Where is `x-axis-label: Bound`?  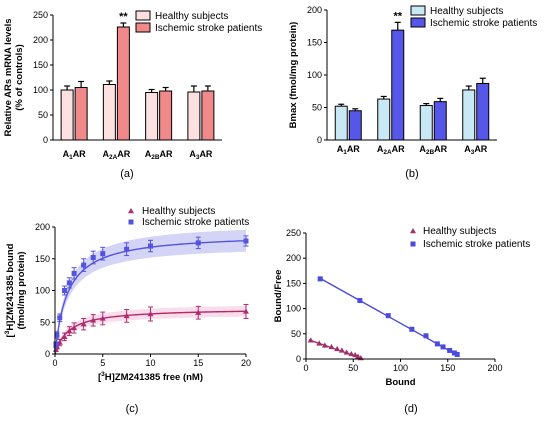
x-axis-label: Bound is located at coordinates (400, 382).